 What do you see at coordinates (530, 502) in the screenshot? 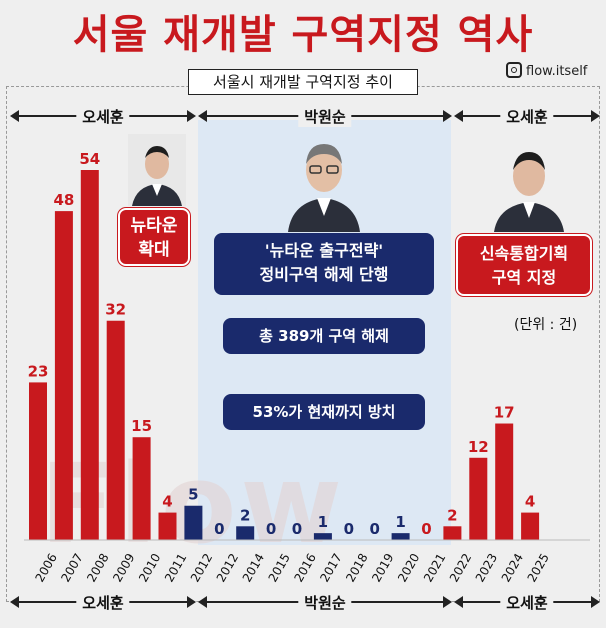
I see `bar-value-label-19: 4` at bounding box center [530, 502].